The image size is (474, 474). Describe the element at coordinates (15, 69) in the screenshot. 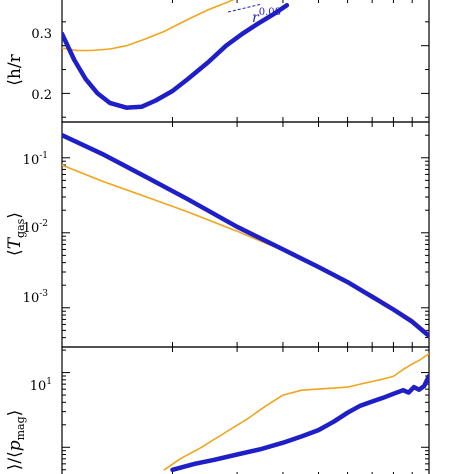

I see `top-y-axis-label: ⟨h/r` at that location.